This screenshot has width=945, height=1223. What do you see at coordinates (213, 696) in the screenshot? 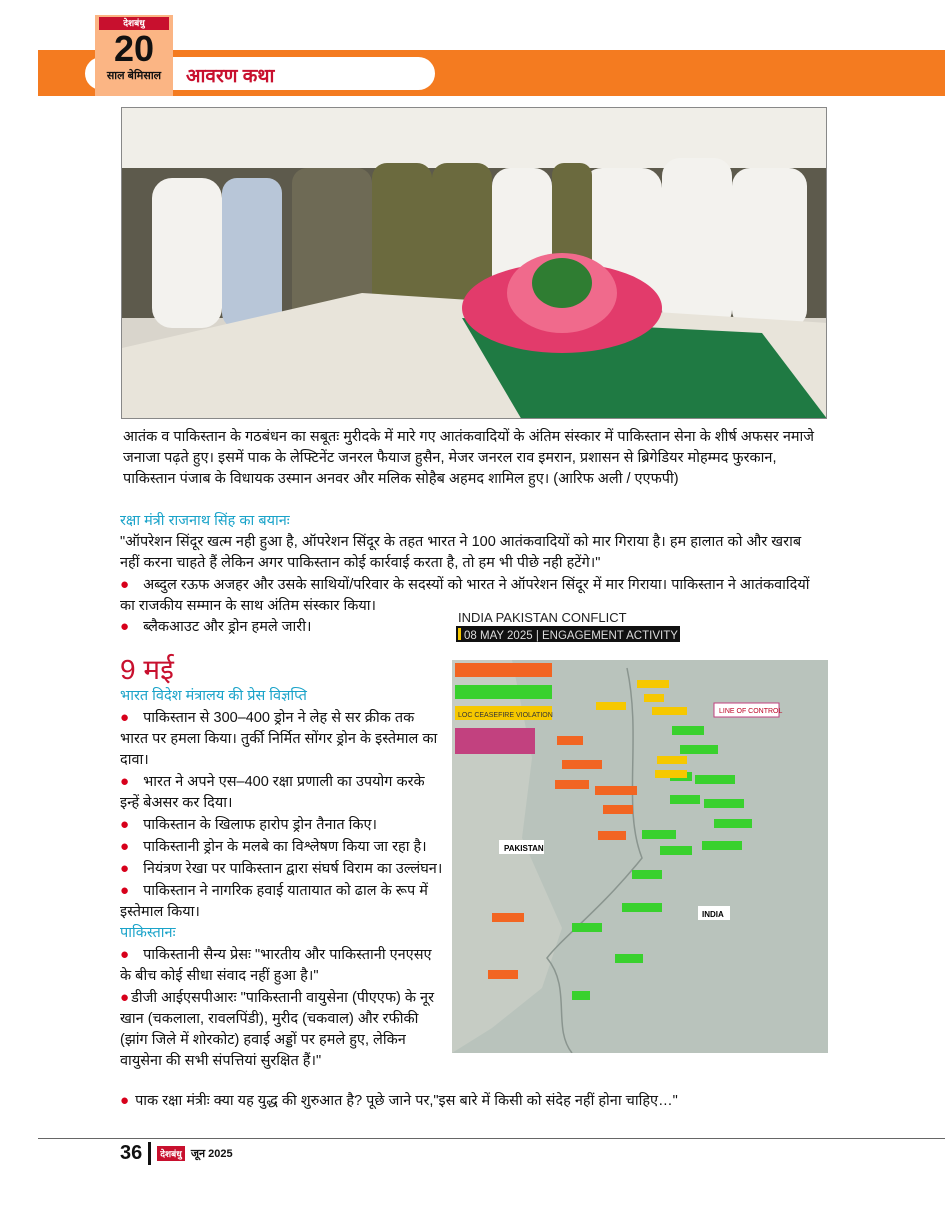
I see `mea-heading: भारत विदेश मंत्रालय की प्रेस विज्ञप्ति` at bounding box center [213, 696].